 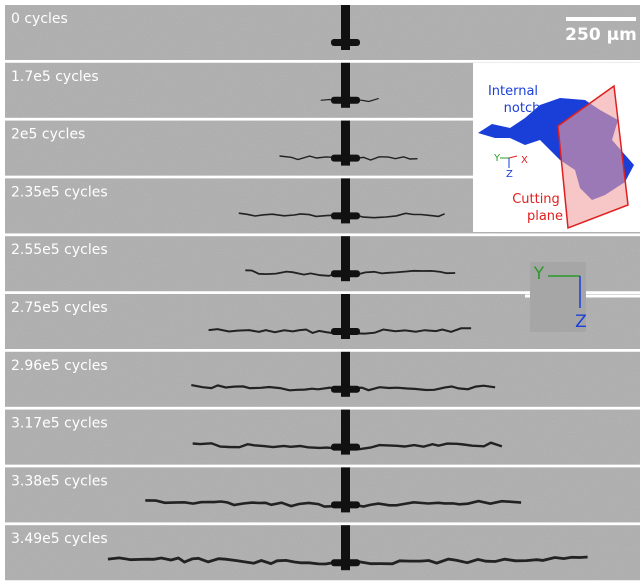 What do you see at coordinates (59, 192) in the screenshot?
I see `panel-label: 2.35e5 cycles` at bounding box center [59, 192].